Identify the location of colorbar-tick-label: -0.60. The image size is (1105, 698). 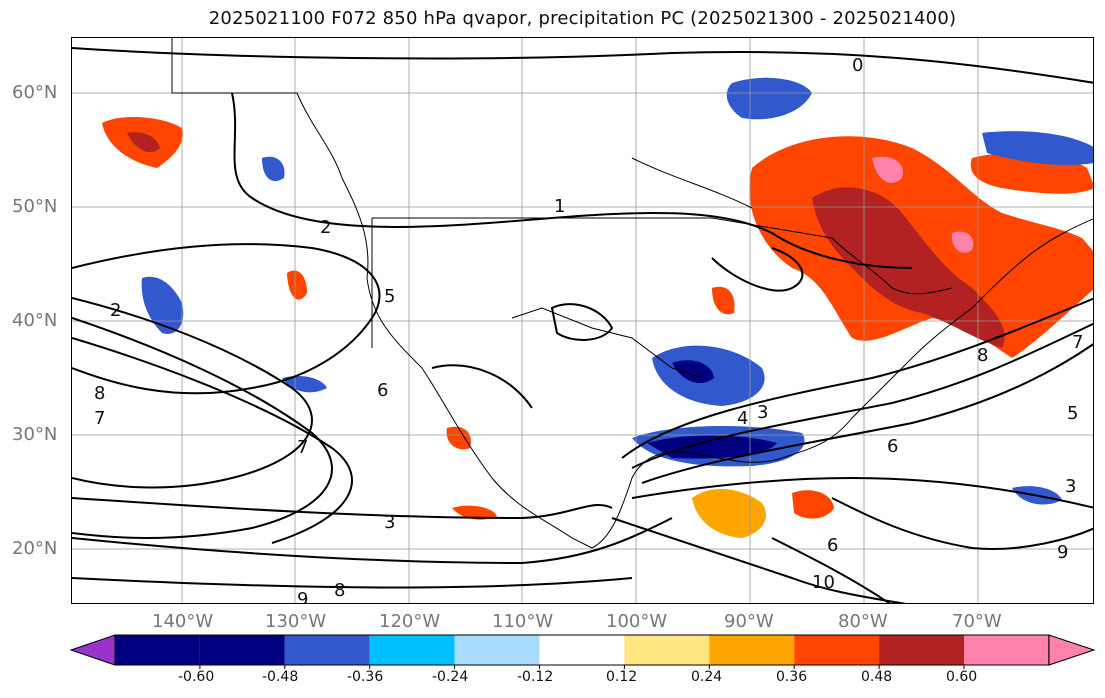
(196, 677).